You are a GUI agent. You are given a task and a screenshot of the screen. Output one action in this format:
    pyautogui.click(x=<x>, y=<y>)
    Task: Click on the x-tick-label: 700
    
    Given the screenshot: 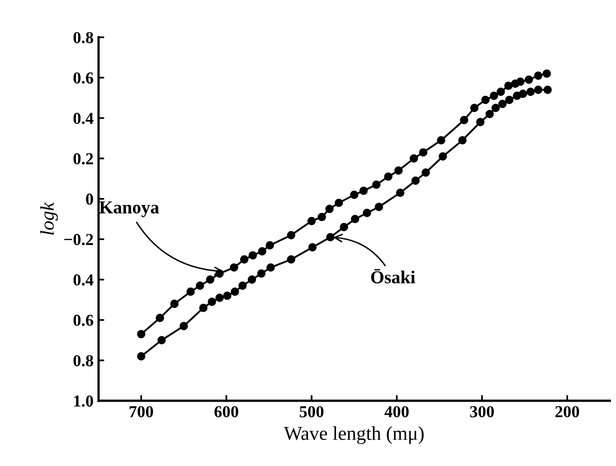 What is the action you would take?
    pyautogui.click(x=142, y=412)
    